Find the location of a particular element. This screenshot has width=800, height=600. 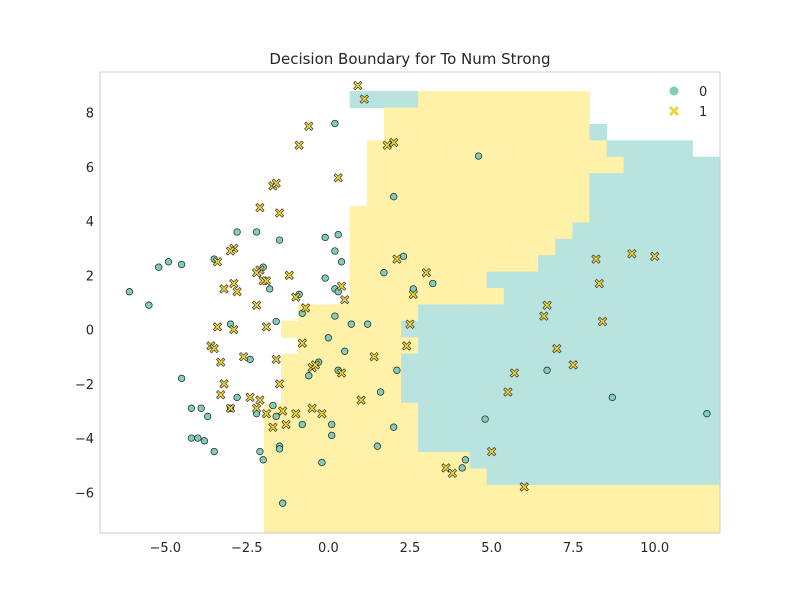

y-tick-label: 0 is located at coordinates (90, 331).